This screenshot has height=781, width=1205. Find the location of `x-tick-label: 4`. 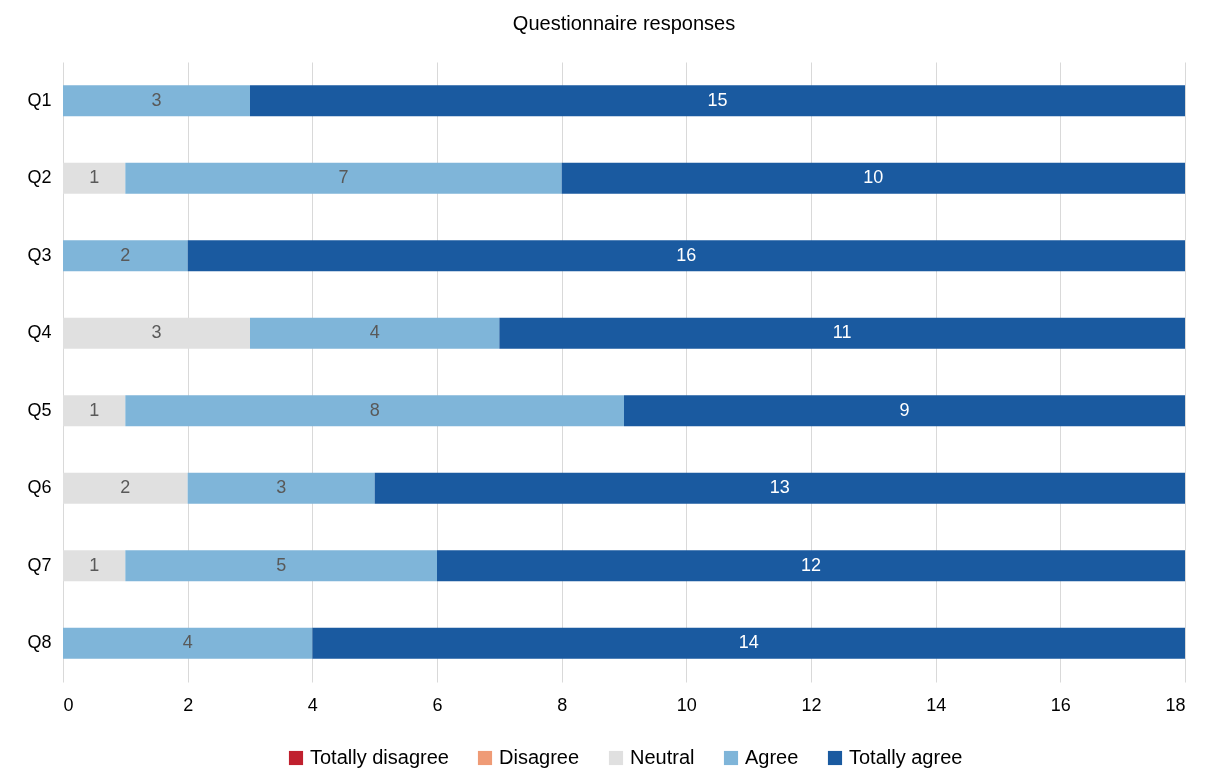

x-tick-label: 4 is located at coordinates (312, 704).